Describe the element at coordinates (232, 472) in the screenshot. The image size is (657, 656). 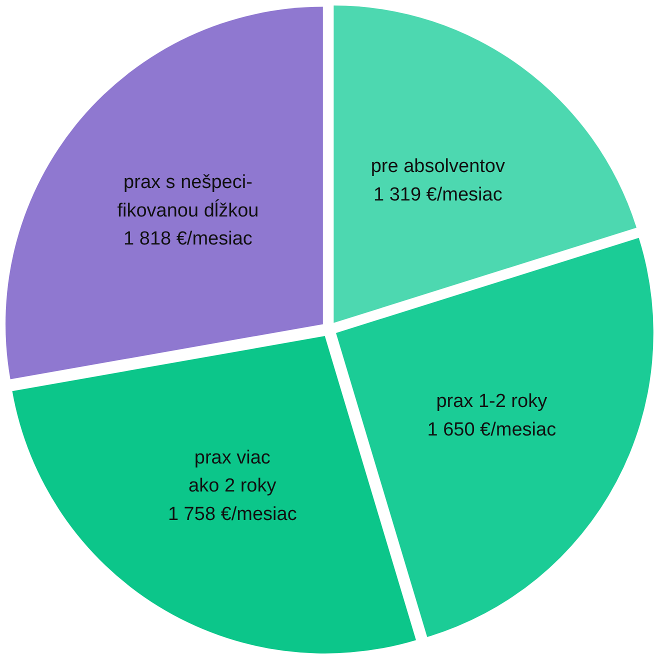
I see `slice-label: prax viac ako 2 roky` at that location.